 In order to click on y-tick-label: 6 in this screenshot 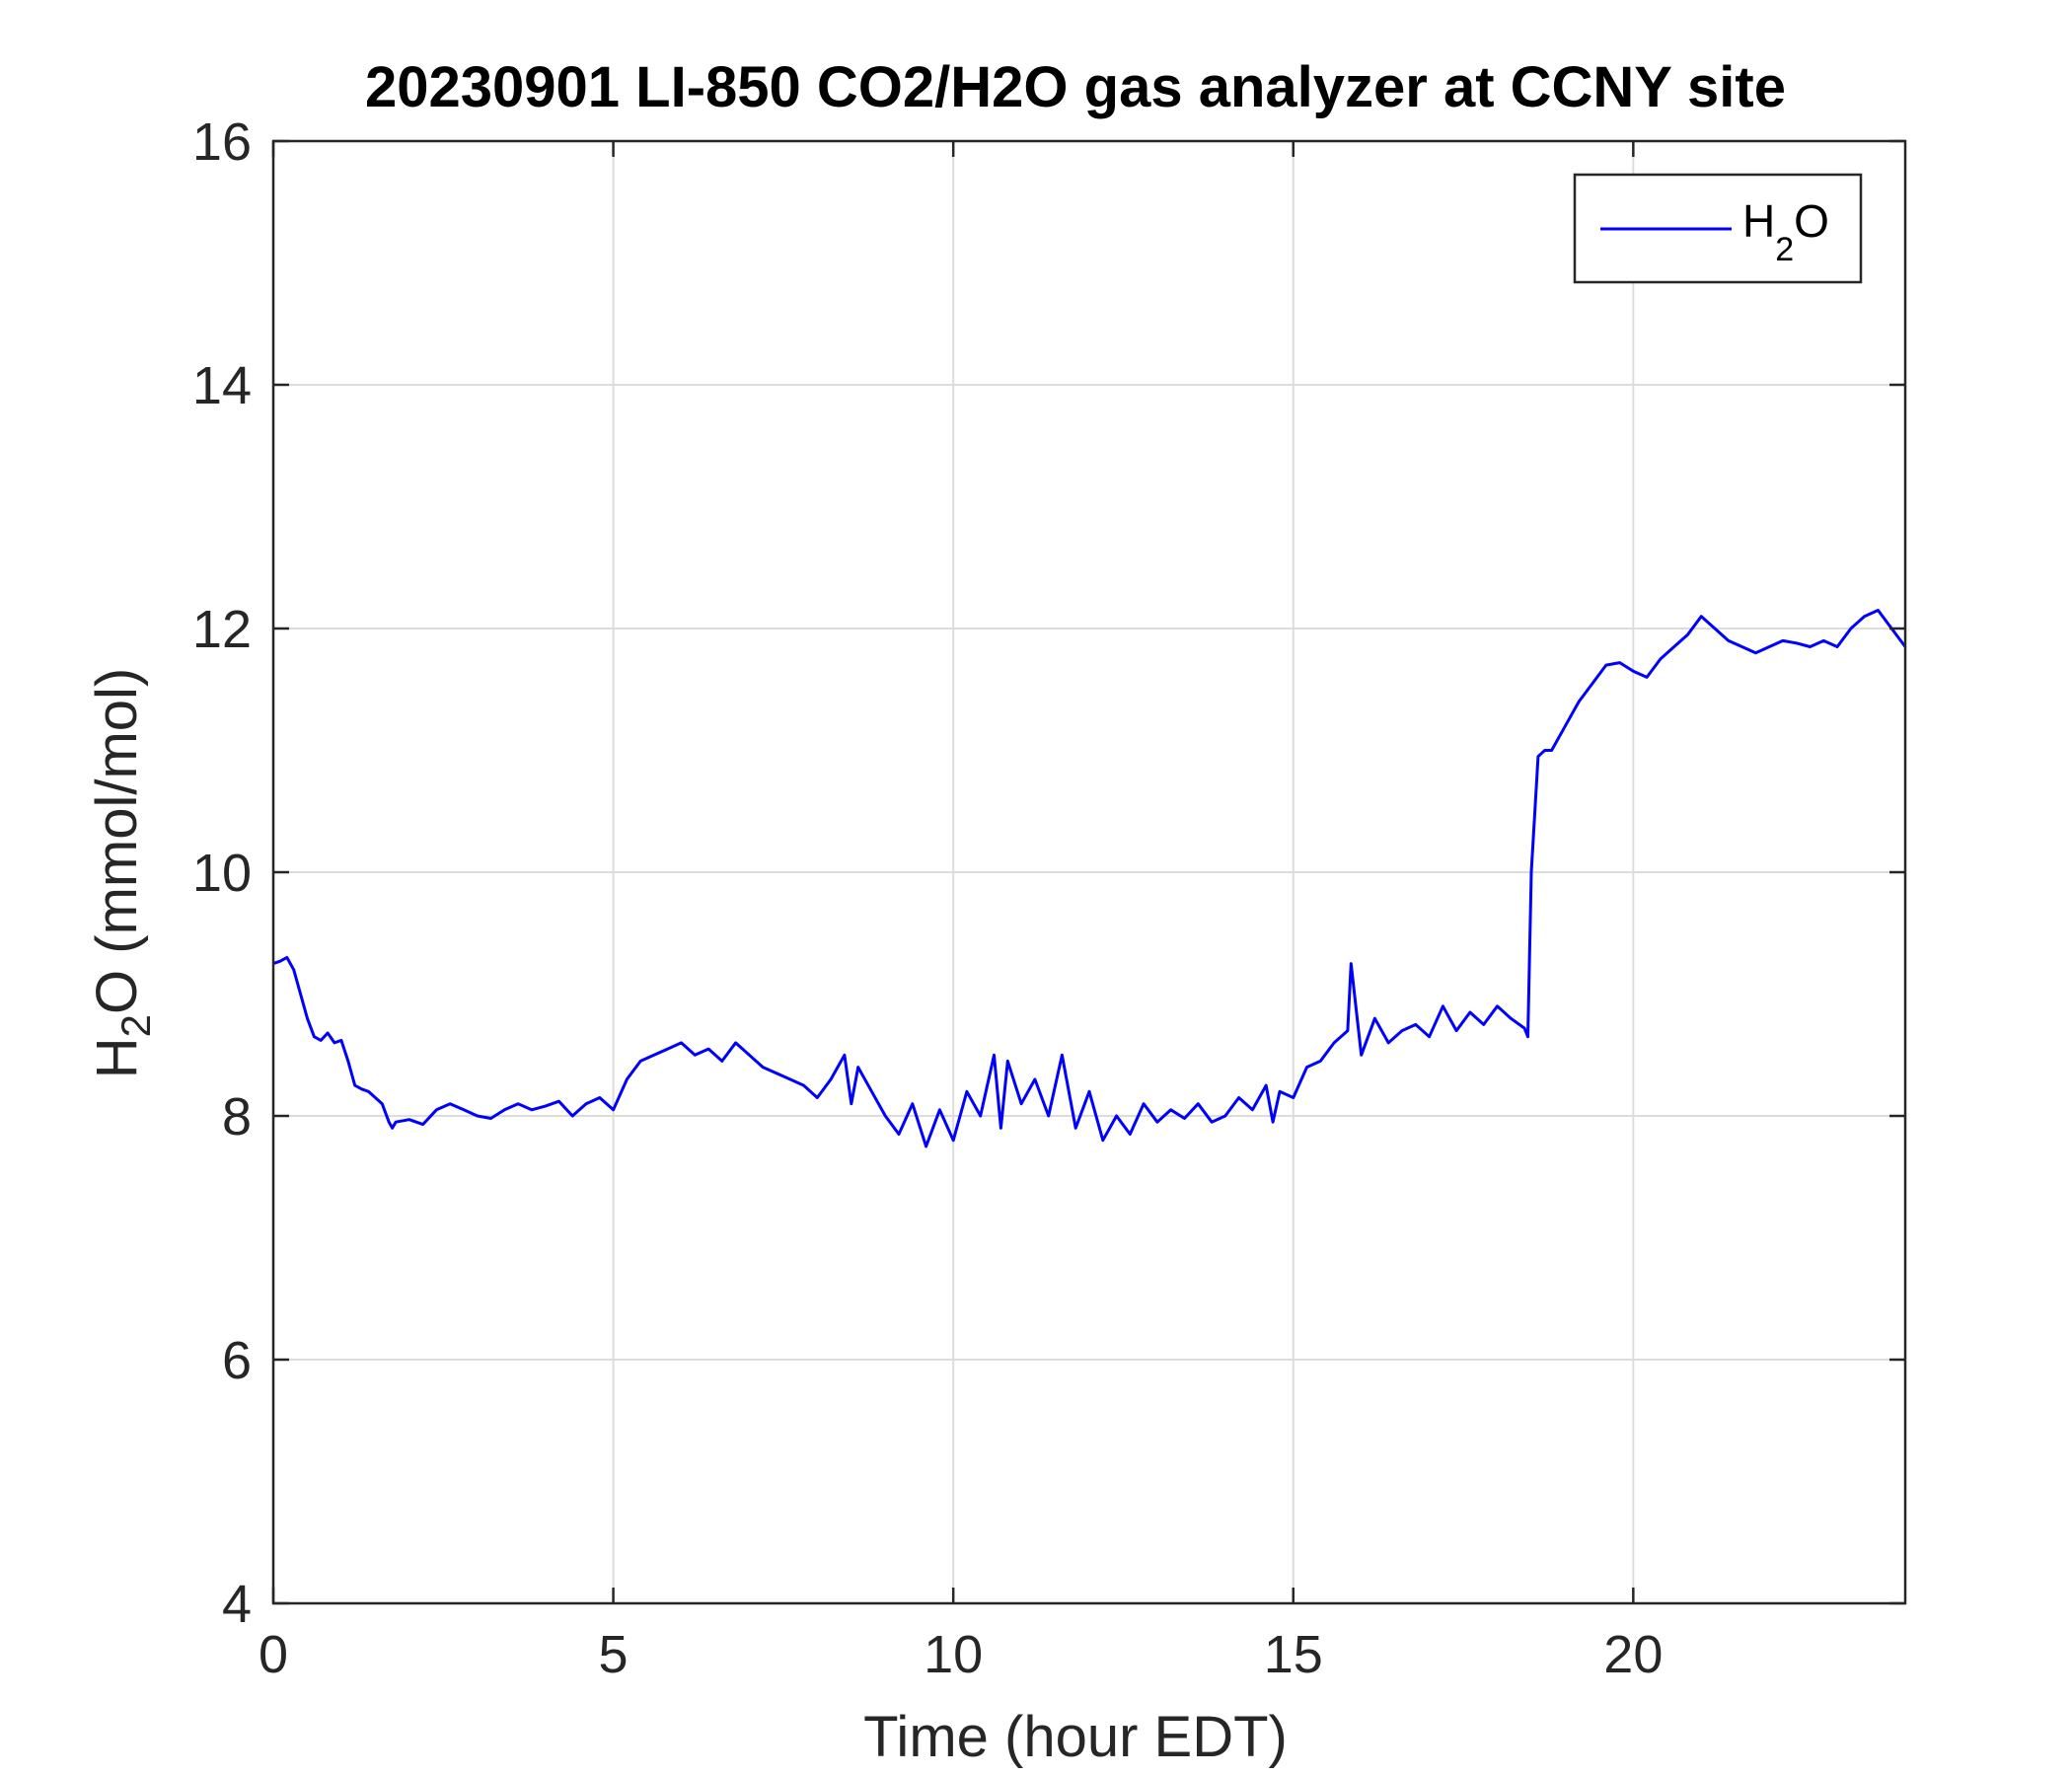, I will do `click(237, 1360)`.